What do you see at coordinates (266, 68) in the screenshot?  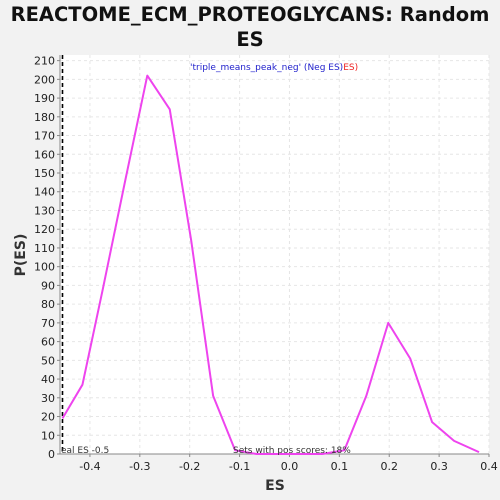 I see `legend-text: 'triple_means_peak_neg' (Neg ES)` at bounding box center [266, 68].